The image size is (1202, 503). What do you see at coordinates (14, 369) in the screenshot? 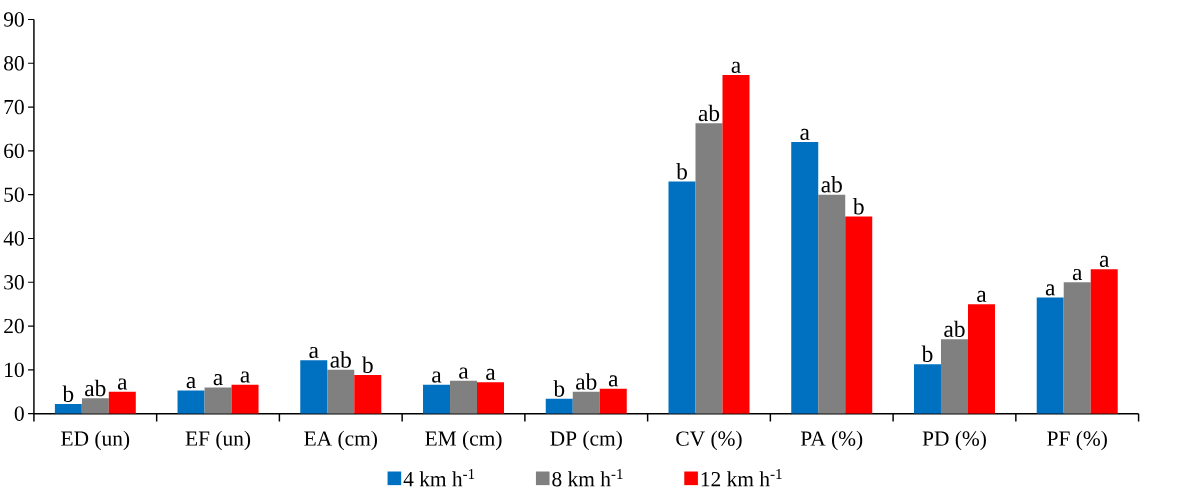
I see `y-tick-label: 10` at bounding box center [14, 369].